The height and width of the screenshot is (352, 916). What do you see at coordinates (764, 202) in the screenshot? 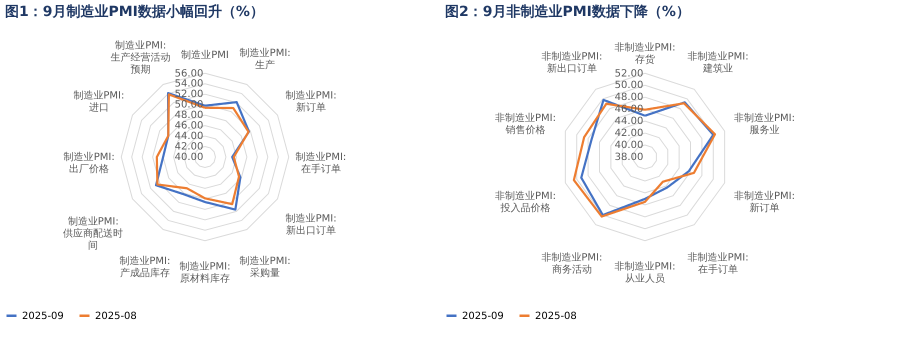
I see `spoke-label: 非制造业PMI:新订单` at bounding box center [764, 202].